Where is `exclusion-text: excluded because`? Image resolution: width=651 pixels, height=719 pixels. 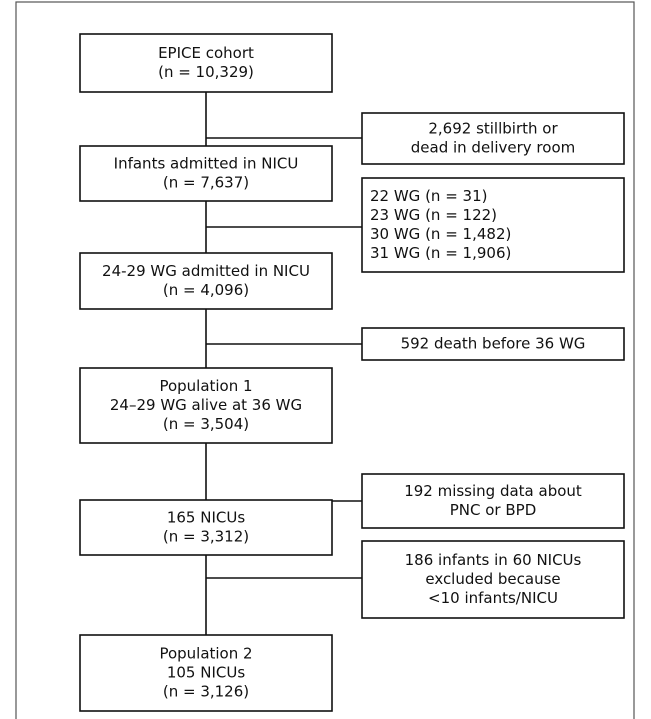 exclusion-text: excluded because is located at coordinates (492, 579).